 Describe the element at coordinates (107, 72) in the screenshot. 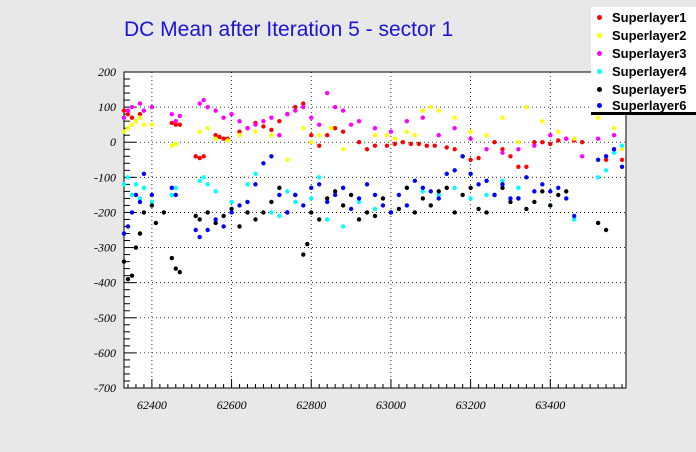

I see `y-tick-label: 200` at that location.